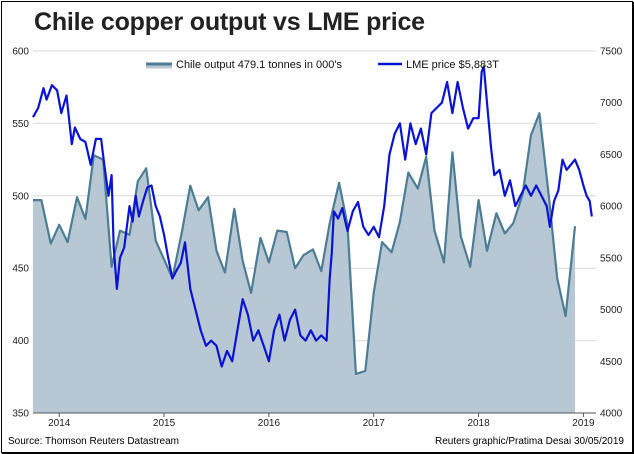 The height and width of the screenshot is (454, 634). I want to click on y-right-tick-label-0: 4000, so click(611, 414).